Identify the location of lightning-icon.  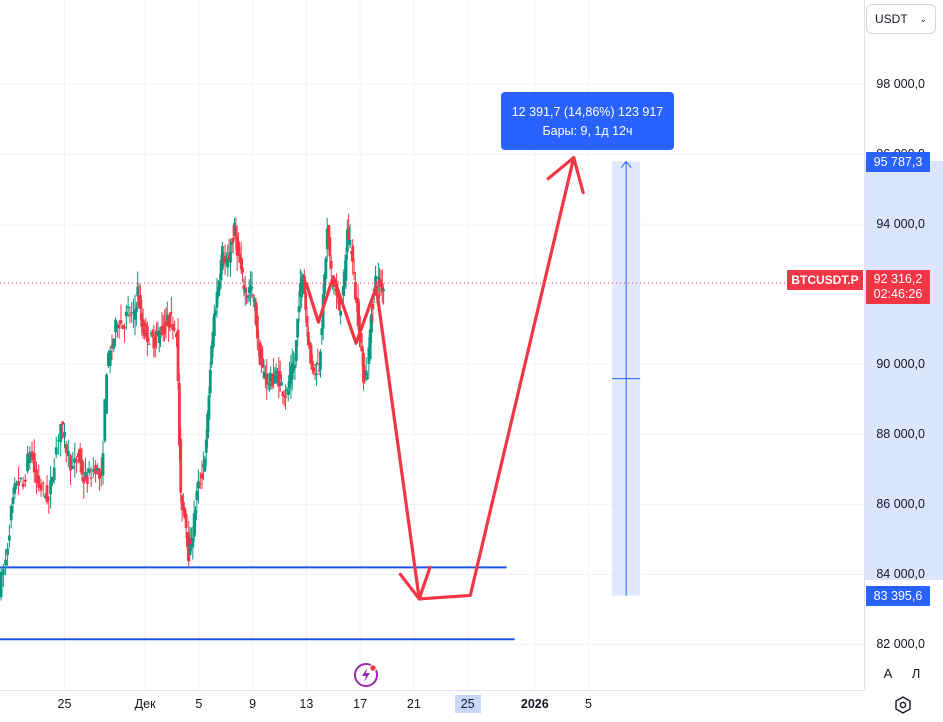
(366, 675).